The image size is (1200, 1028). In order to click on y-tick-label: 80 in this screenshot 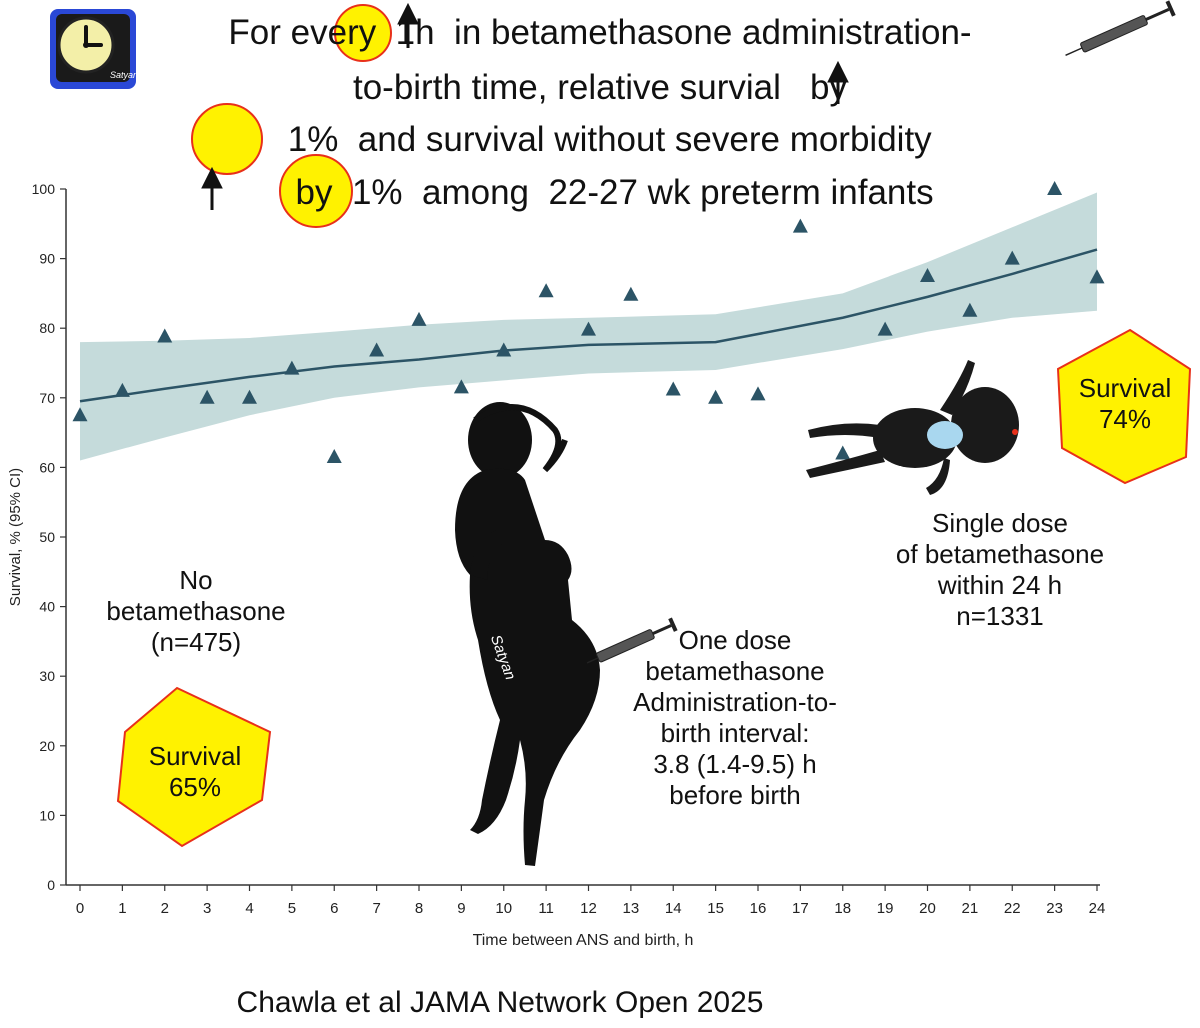, I will do `click(47, 328)`.